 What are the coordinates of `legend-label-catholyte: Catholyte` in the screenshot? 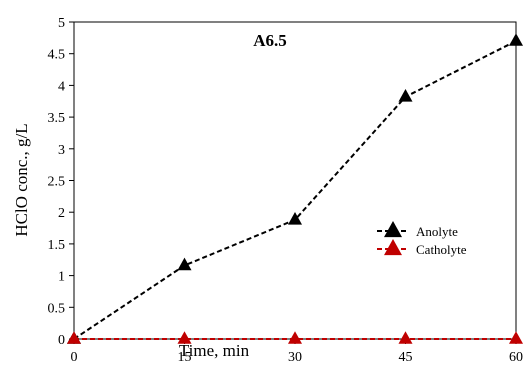 It's located at (441, 249).